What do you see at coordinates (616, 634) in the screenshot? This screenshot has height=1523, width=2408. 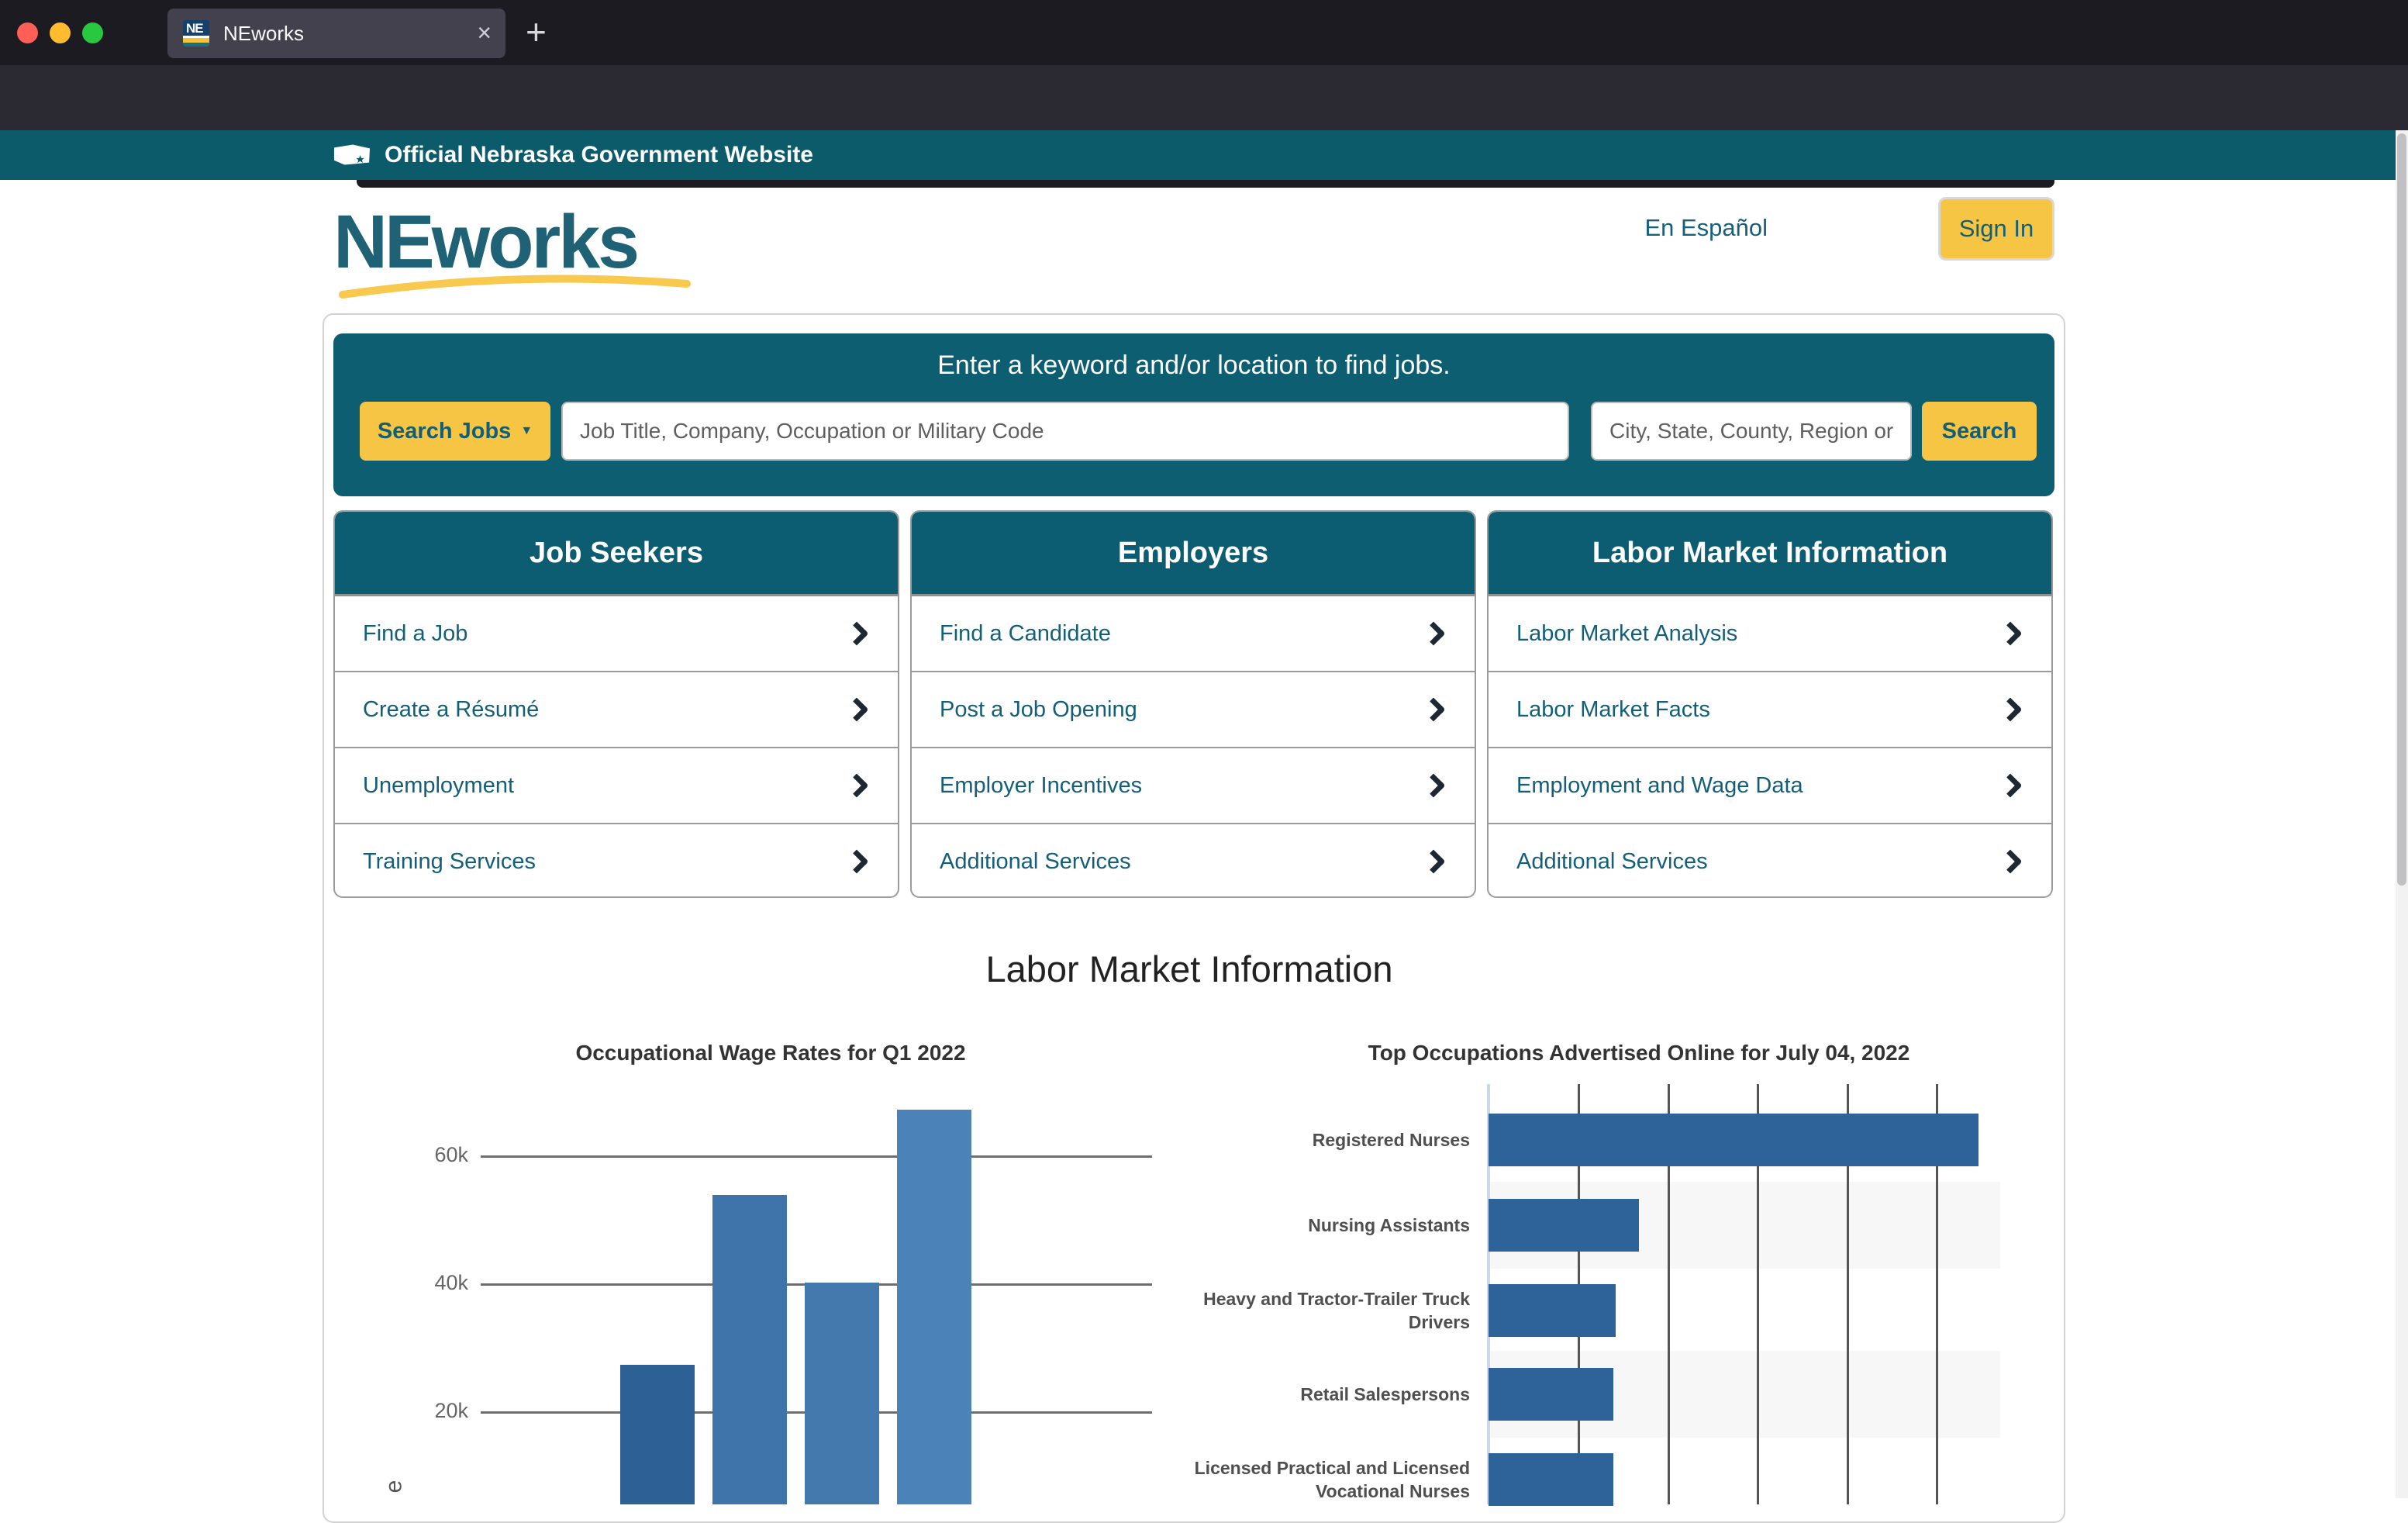 I see `card-link-find-a-job: Find a Job` at bounding box center [616, 634].